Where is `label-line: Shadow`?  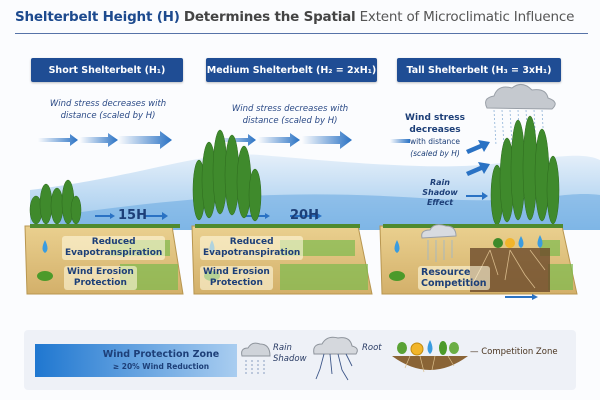
label-line: Shadow is located at coordinates (290, 359).